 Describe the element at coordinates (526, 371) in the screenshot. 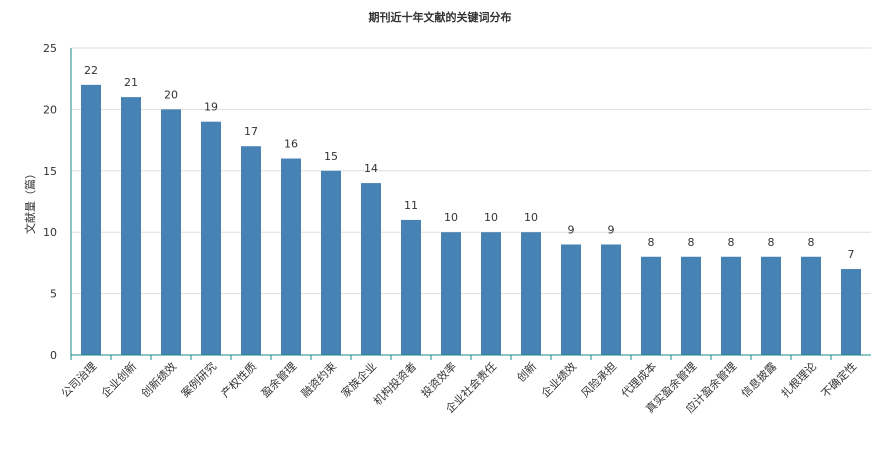

I see `x-tick-label: 创新` at that location.